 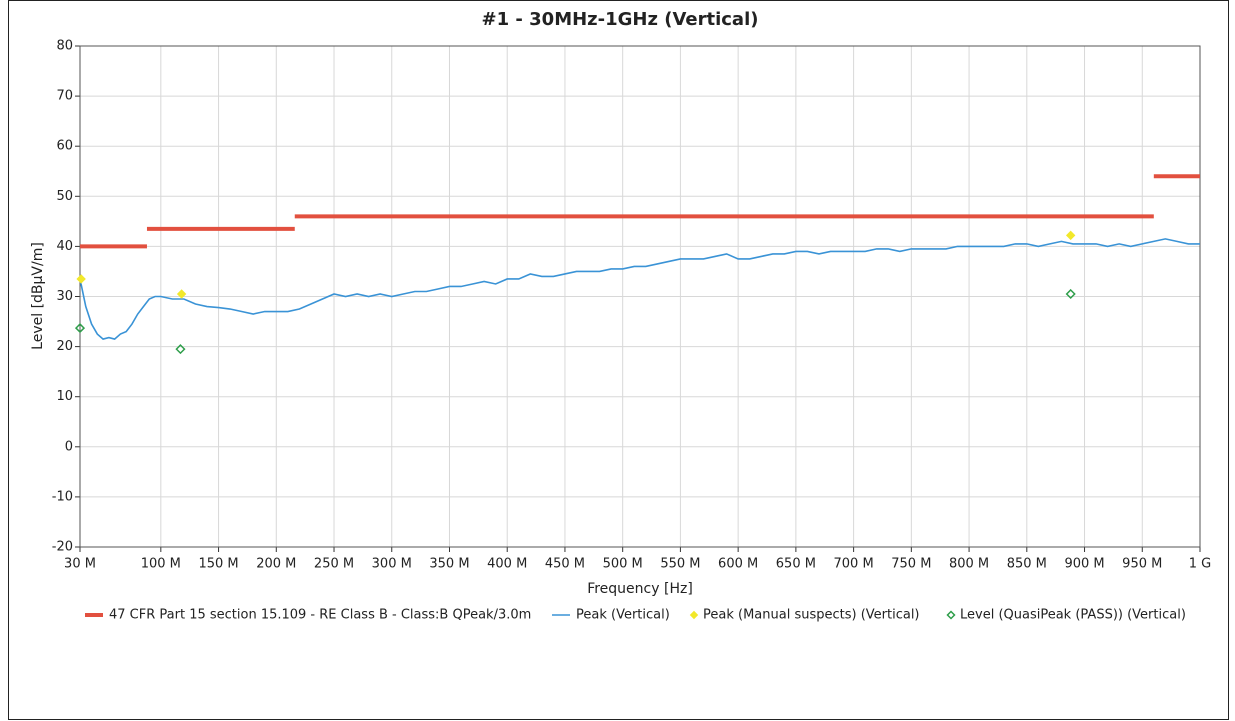 What do you see at coordinates (507, 564) in the screenshot?
I see `x-tick-label: 400 M` at bounding box center [507, 564].